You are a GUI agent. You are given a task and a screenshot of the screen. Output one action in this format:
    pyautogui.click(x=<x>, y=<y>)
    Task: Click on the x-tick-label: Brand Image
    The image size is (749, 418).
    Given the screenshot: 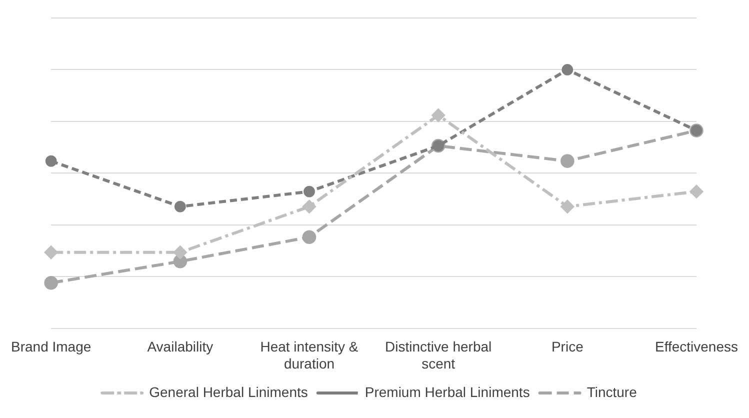 What is the action you would take?
    pyautogui.click(x=51, y=346)
    